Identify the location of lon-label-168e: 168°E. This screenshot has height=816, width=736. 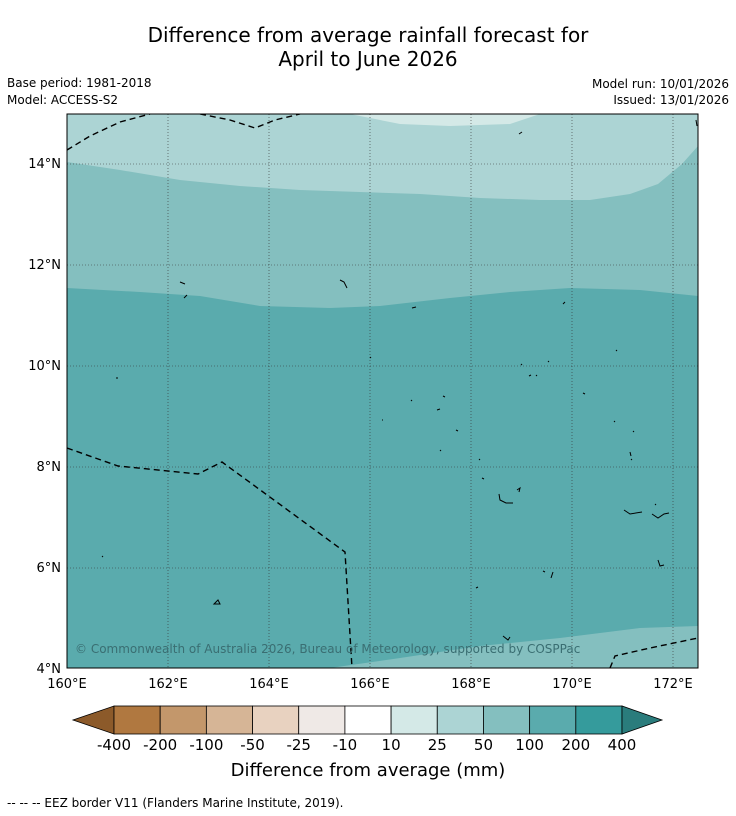
(471, 684).